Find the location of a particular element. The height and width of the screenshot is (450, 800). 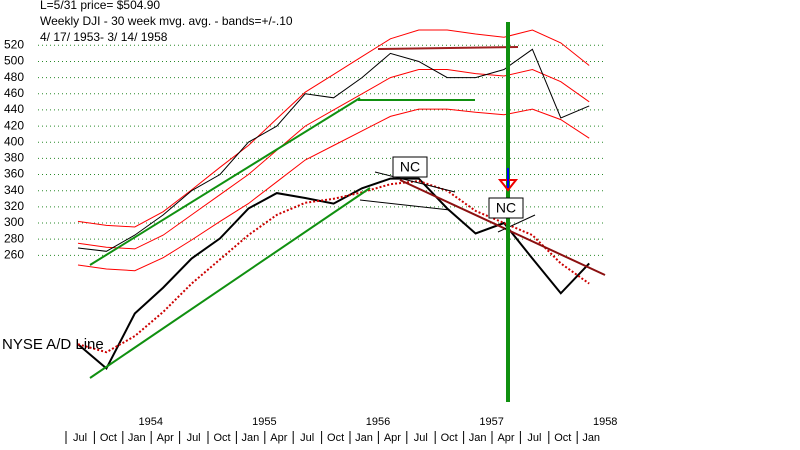

year-label: 1954 is located at coordinates (151, 422).